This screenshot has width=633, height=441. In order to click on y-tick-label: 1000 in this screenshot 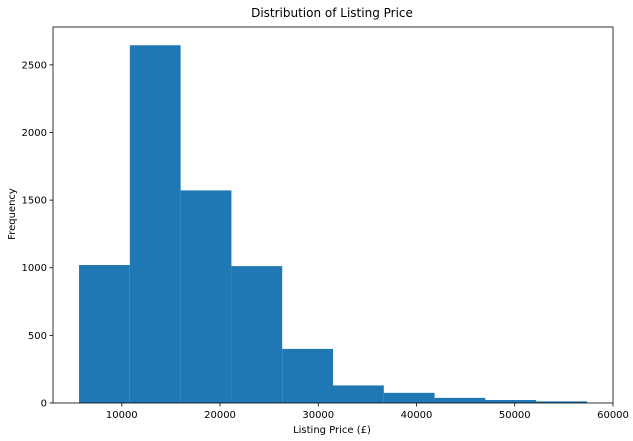, I will do `click(34, 268)`.